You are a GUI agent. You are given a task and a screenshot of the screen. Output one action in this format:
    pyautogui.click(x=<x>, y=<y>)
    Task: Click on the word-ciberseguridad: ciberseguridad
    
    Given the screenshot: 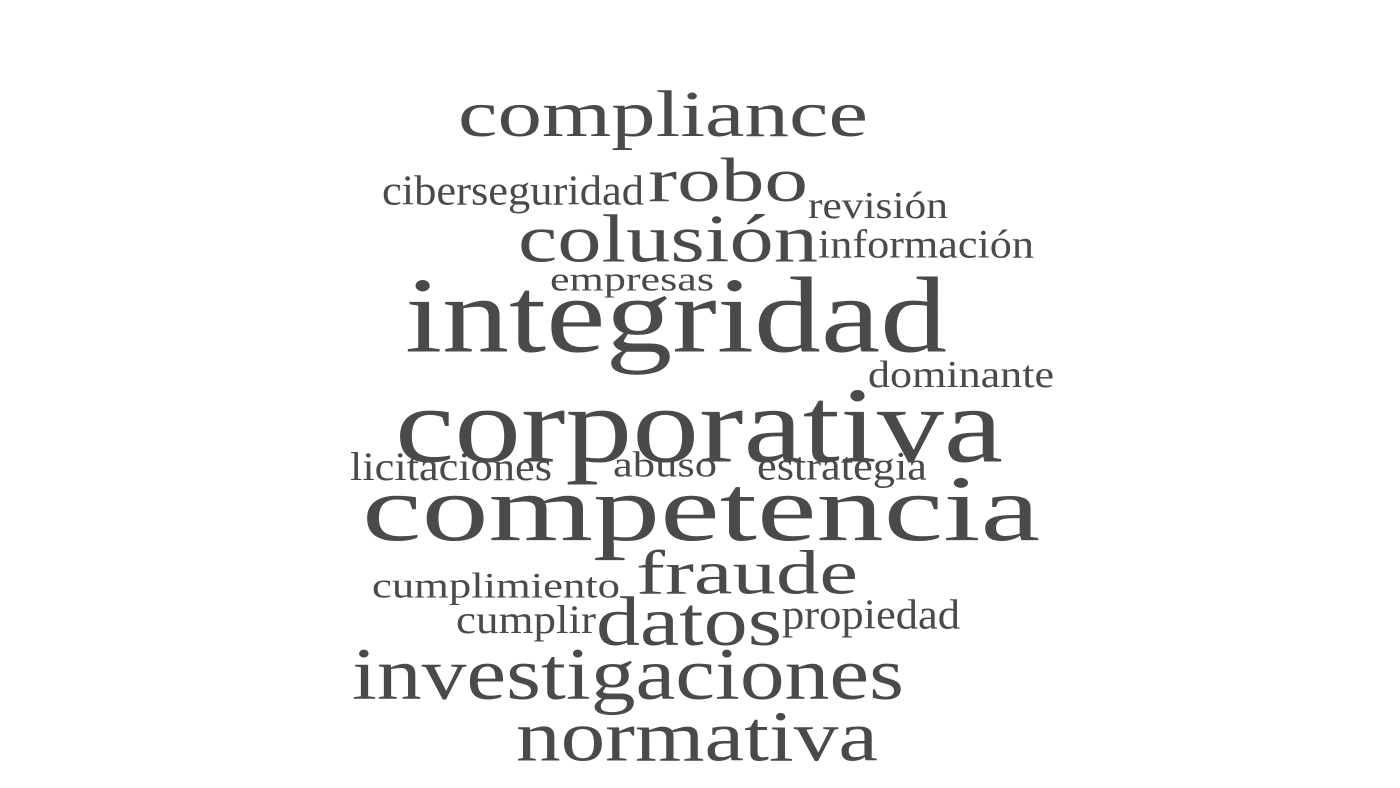 What is the action you would take?
    pyautogui.click(x=513, y=190)
    